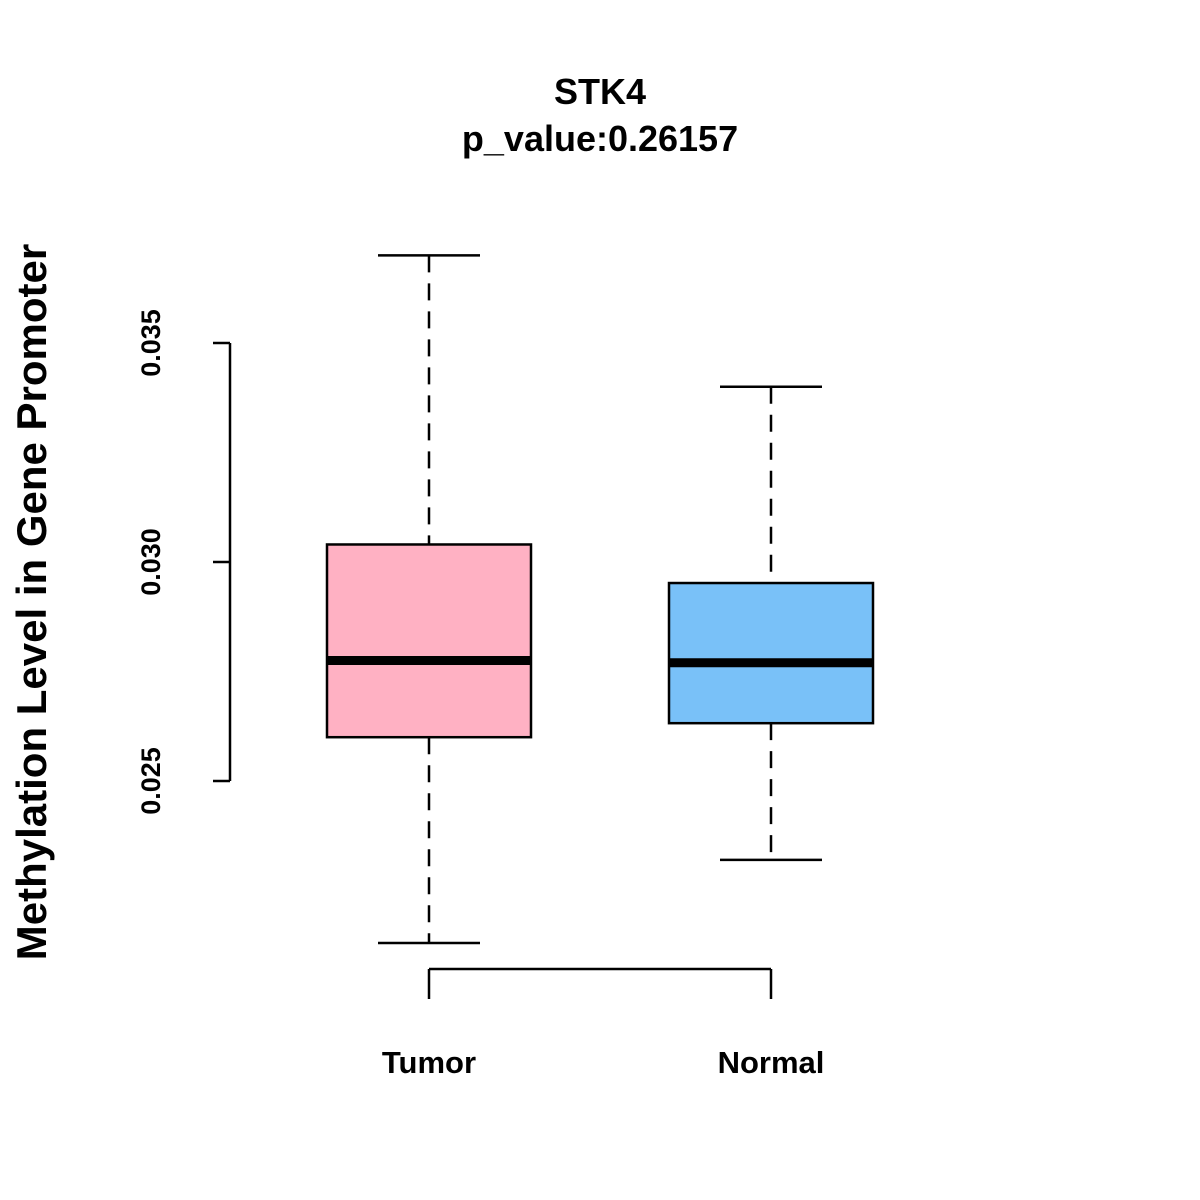 The image size is (1200, 1200). Describe the element at coordinates (184, 562) in the screenshot. I see `y-axis: 0.025 0.030 0.035` at that location.